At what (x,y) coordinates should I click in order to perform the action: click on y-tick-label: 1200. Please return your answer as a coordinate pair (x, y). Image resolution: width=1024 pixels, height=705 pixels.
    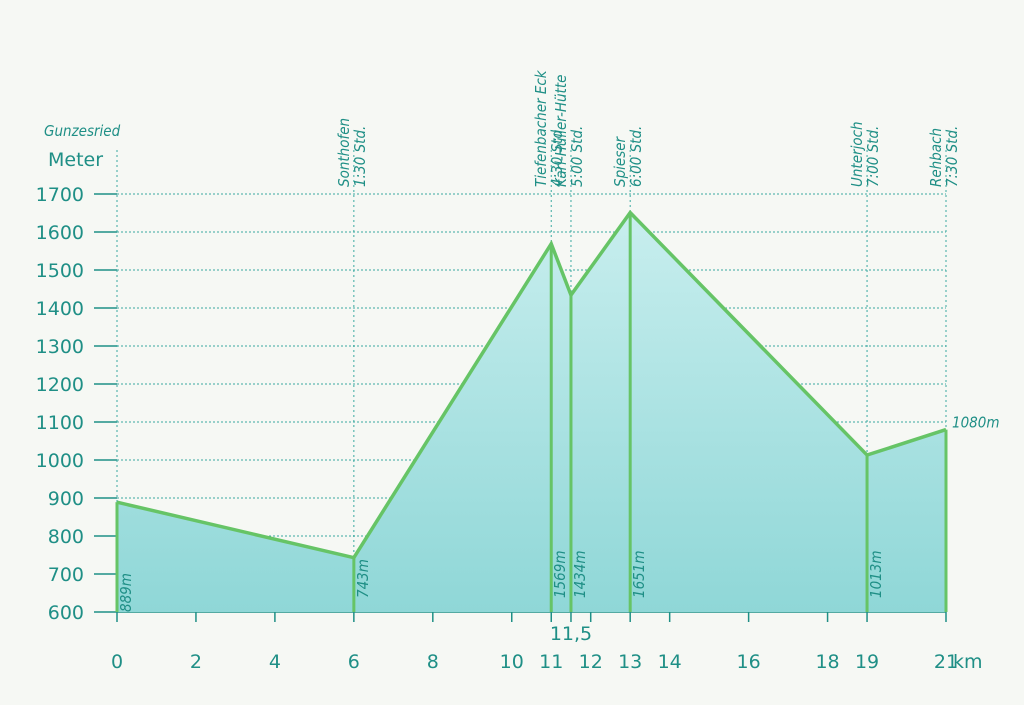
    Looking at the image, I should click on (60, 385).